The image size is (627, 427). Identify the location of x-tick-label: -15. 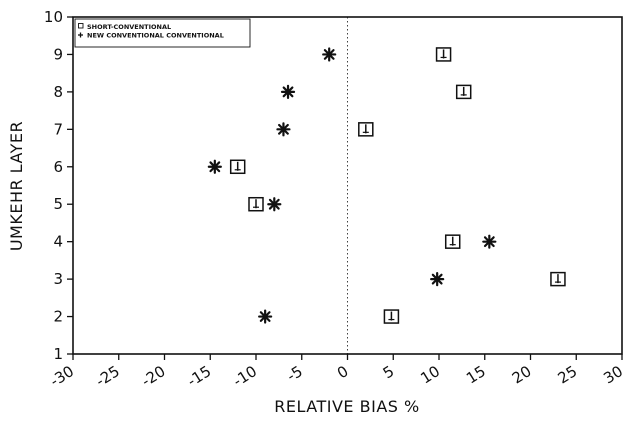
(199, 376).